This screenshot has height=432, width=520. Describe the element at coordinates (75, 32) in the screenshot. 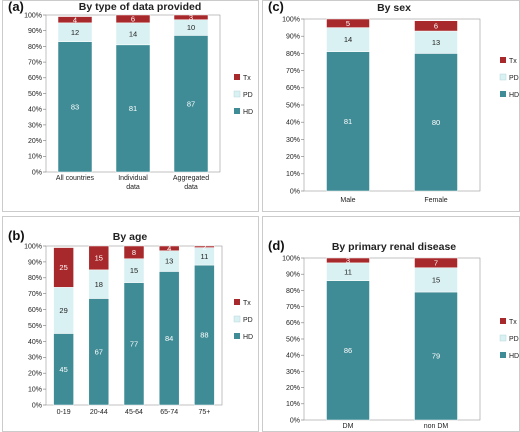

I see `data-label-pd-0: 12` at that location.